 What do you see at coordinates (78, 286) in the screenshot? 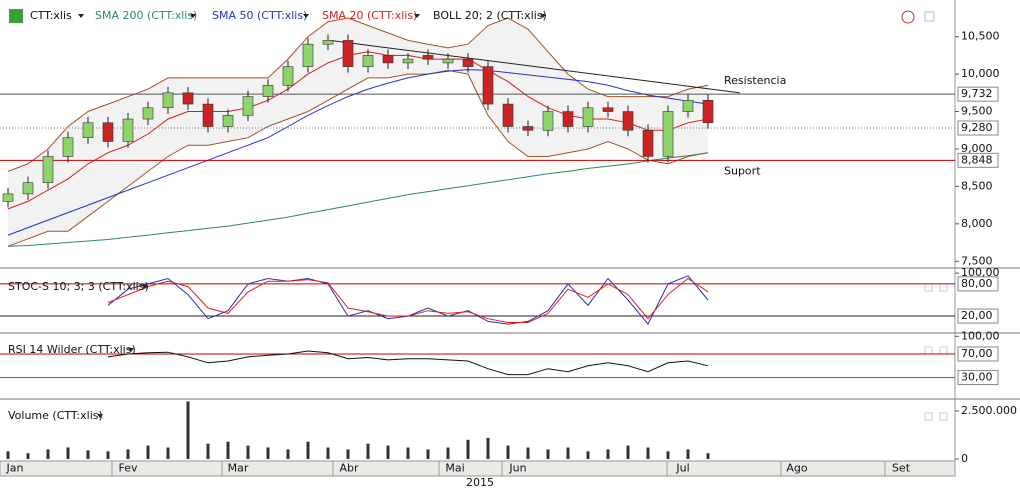
I see `panel-title: STOC-S 10; 3; 3 (CTT:xlis)` at bounding box center [78, 286].